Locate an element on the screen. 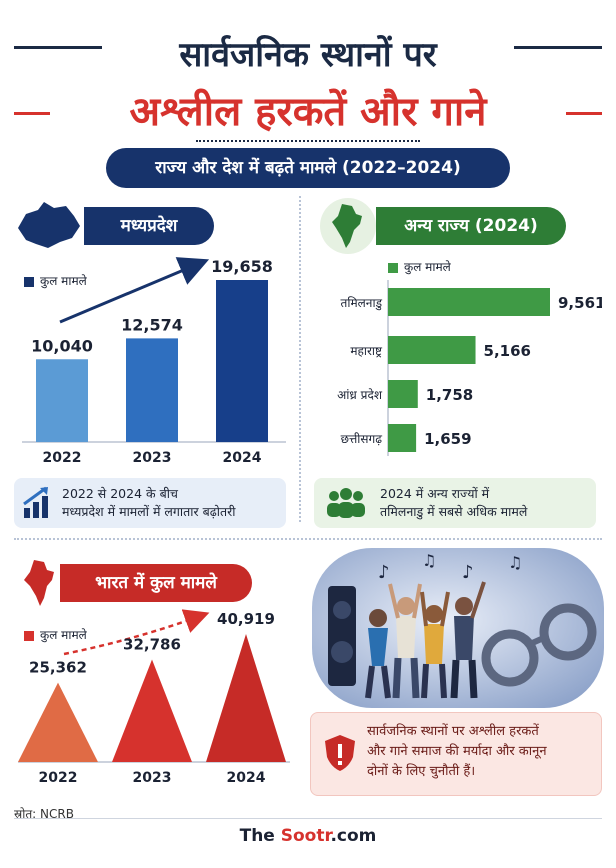 The width and height of the screenshot is (616, 868). mp-data-label: 10,040 is located at coordinates (62, 345).